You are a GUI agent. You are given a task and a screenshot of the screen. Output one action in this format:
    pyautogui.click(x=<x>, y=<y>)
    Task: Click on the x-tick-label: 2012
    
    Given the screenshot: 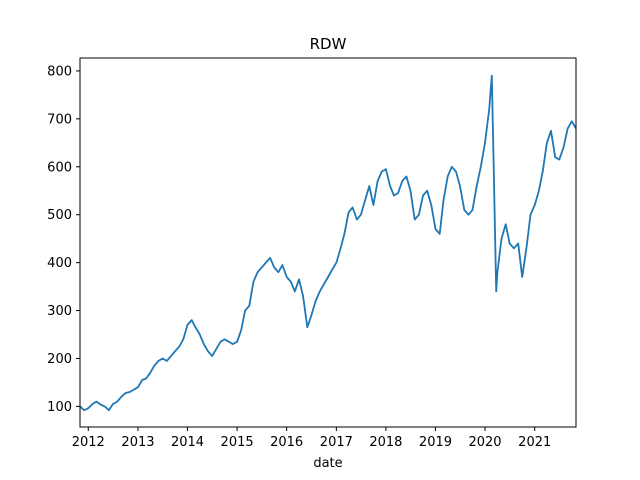 What is the action you would take?
    pyautogui.click(x=88, y=442)
    